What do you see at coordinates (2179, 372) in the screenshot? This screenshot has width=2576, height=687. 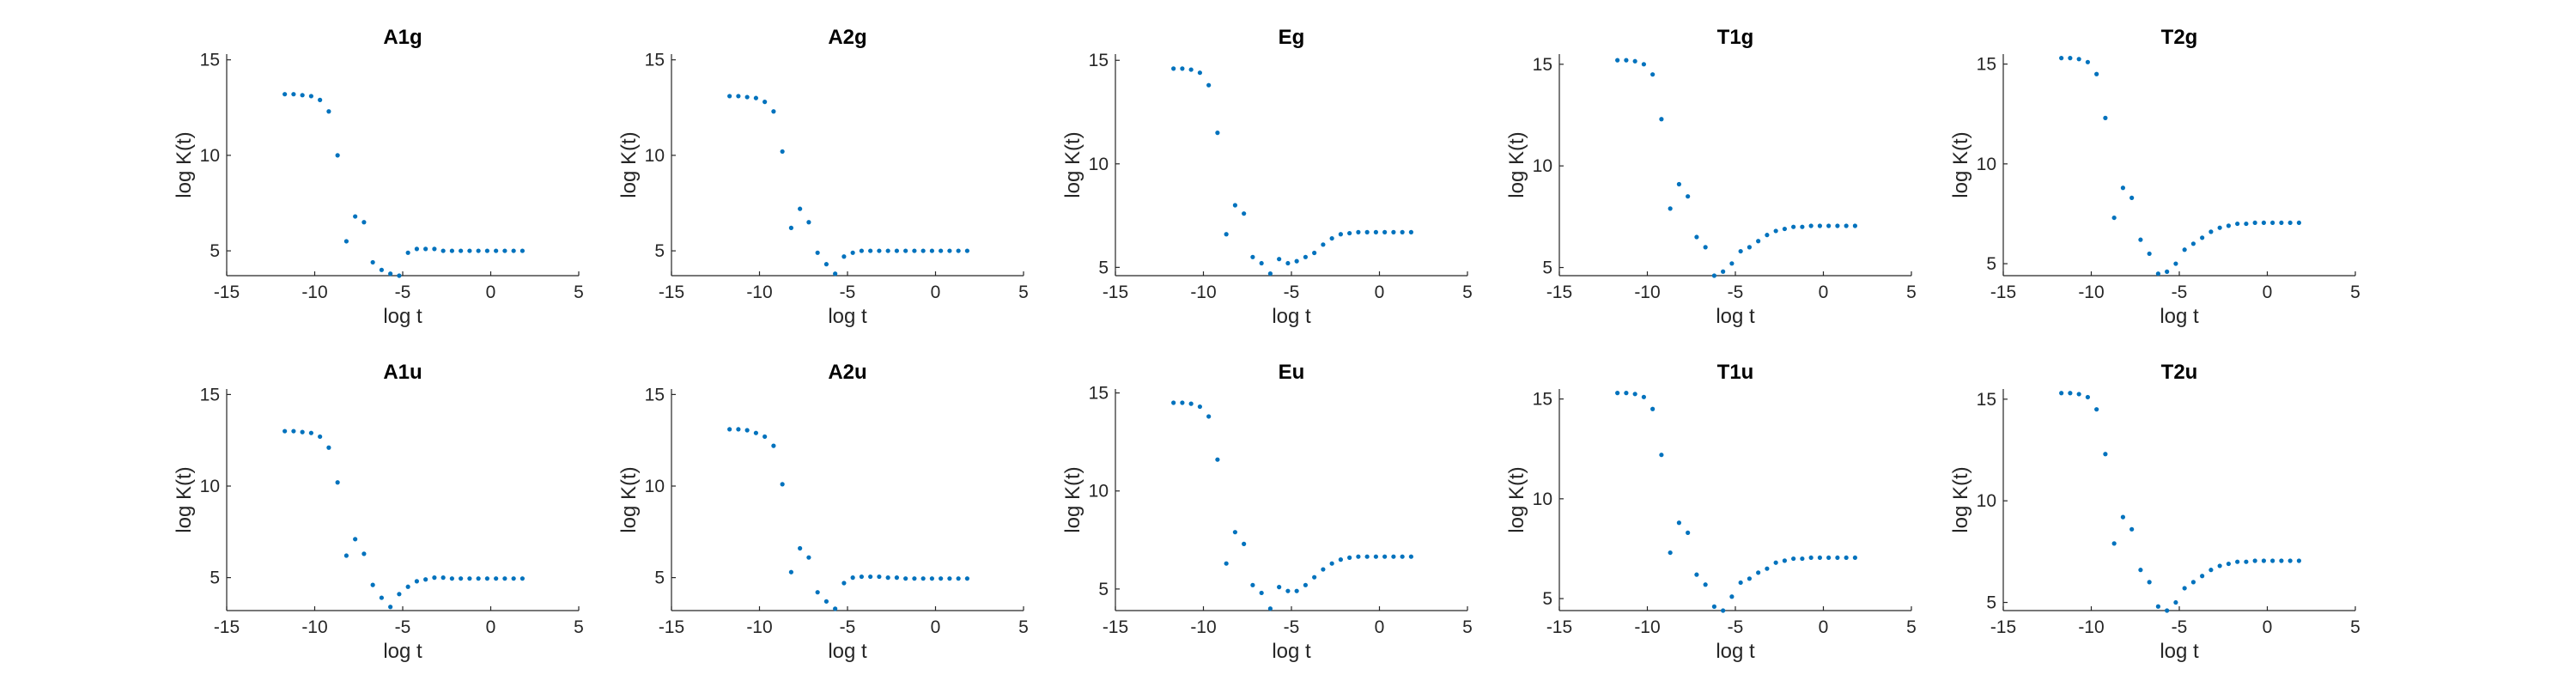 I see `subplot-title: T2u` at bounding box center [2179, 372].